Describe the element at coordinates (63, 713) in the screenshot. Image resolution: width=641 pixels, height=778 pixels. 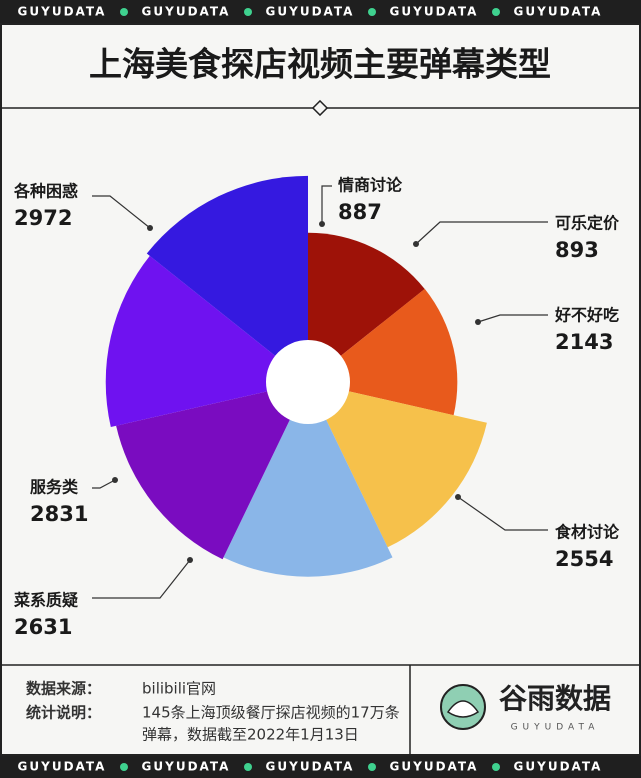
I see `note-label: 统计说明：` at that location.